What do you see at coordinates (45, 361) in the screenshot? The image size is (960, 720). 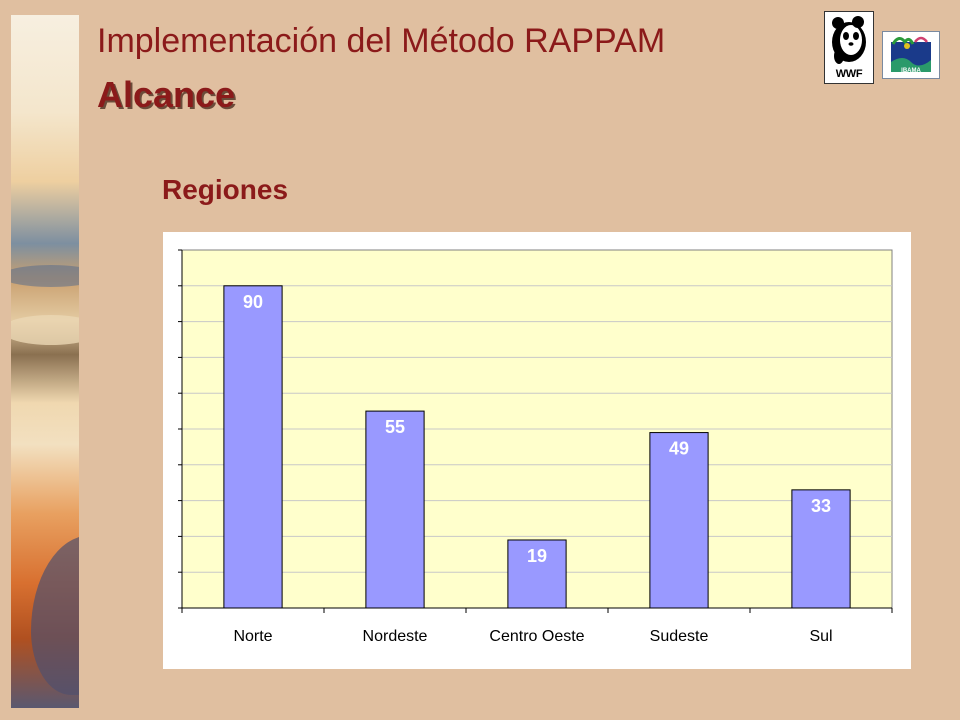 I see `decorative-photo-strip` at bounding box center [45, 361].